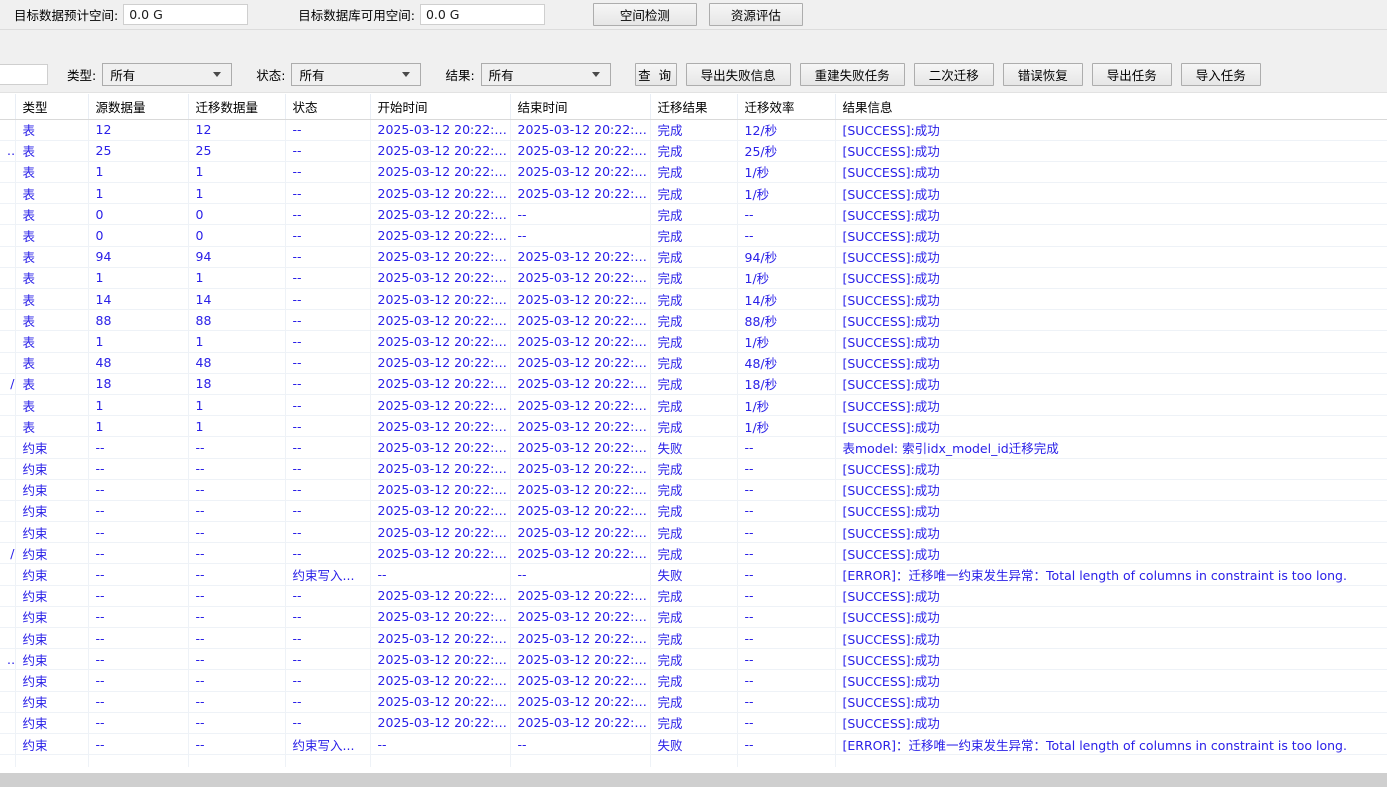 This screenshot has width=1387, height=787. I want to click on cell-result: 完成, so click(694, 638).